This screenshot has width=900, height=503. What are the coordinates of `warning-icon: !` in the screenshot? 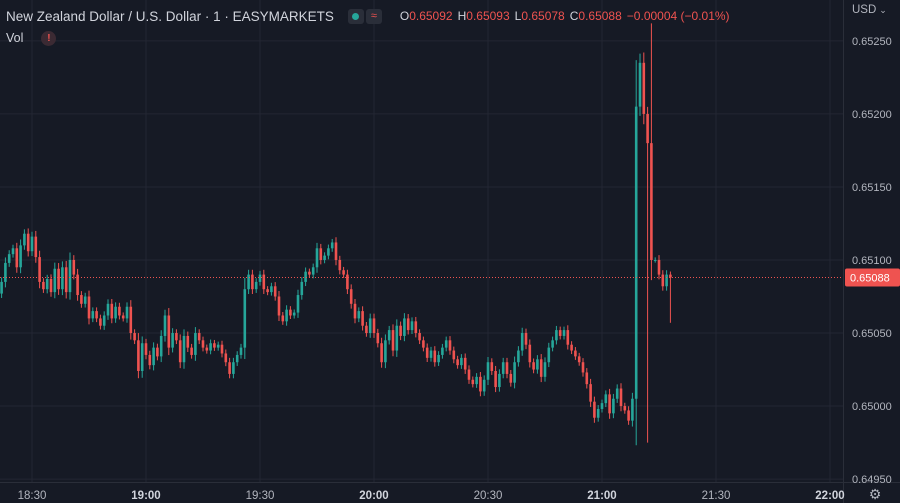 It's located at (49, 38).